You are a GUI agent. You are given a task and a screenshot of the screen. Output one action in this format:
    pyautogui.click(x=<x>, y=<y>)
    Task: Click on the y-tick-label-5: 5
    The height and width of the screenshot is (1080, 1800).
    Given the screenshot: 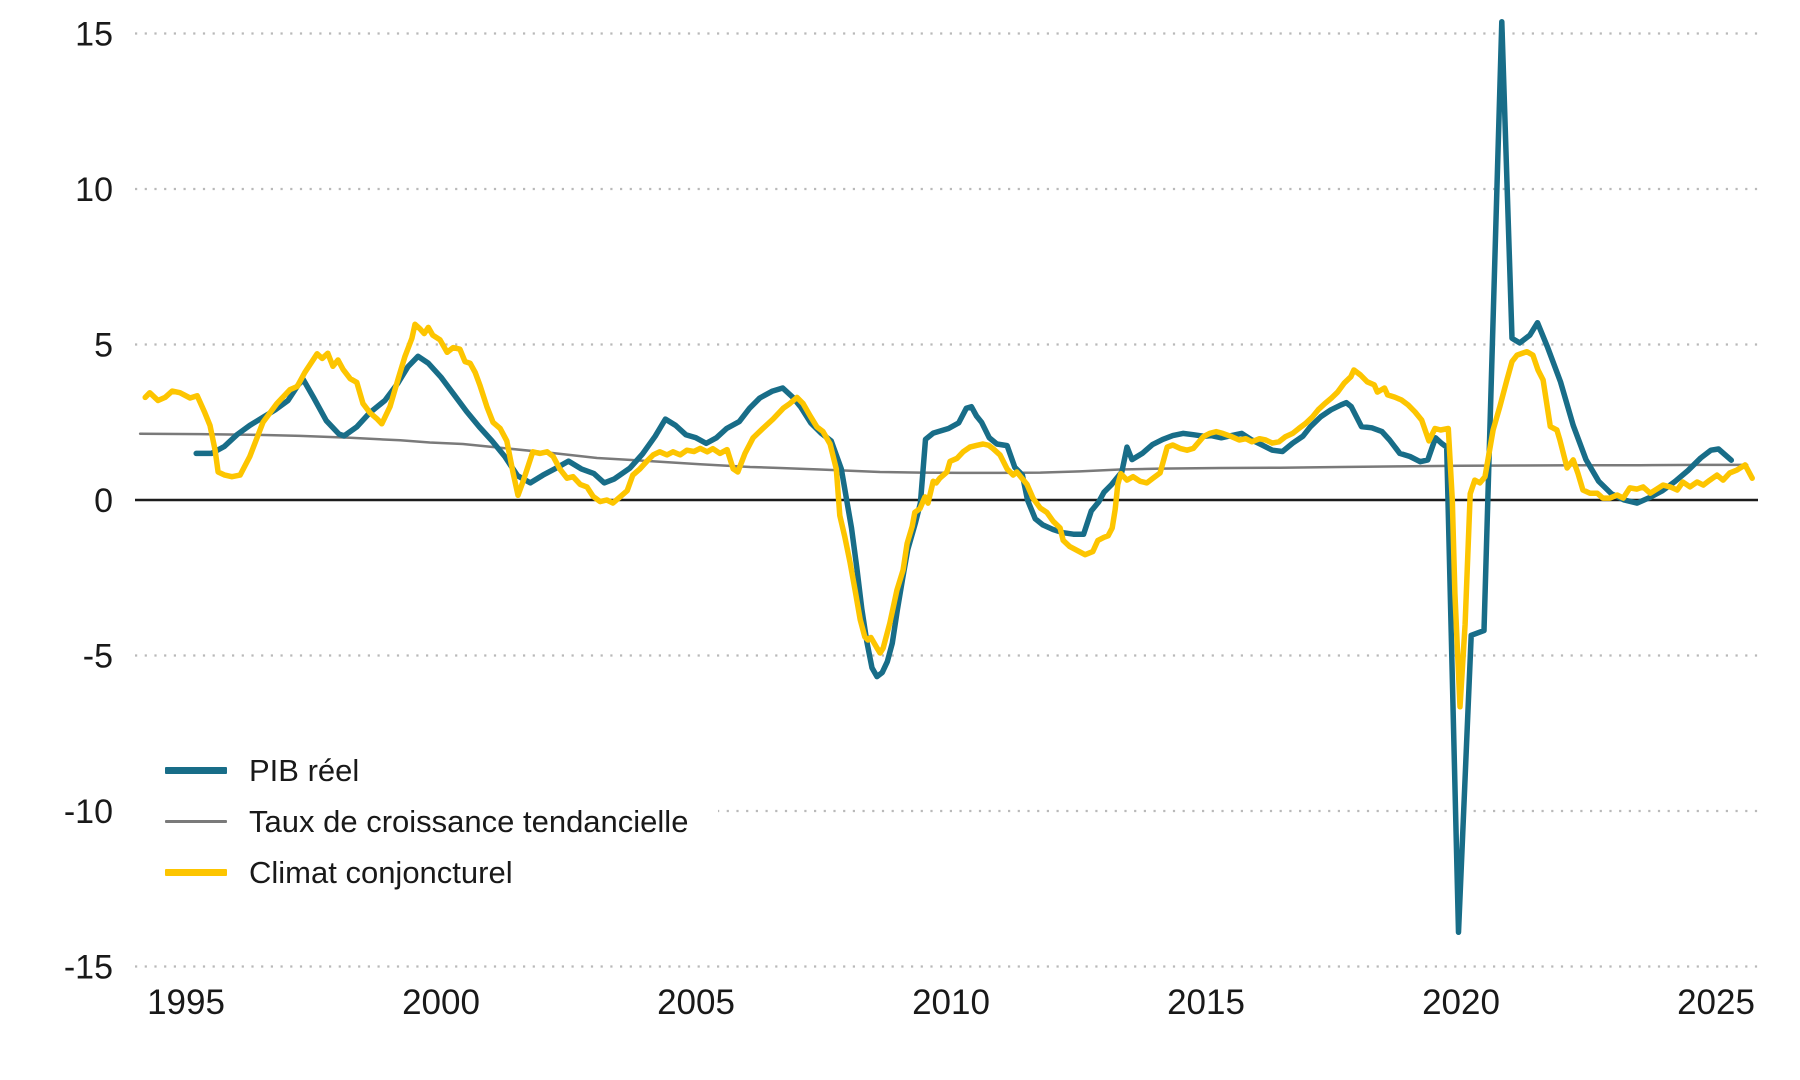 What is the action you would take?
    pyautogui.click(x=103, y=346)
    